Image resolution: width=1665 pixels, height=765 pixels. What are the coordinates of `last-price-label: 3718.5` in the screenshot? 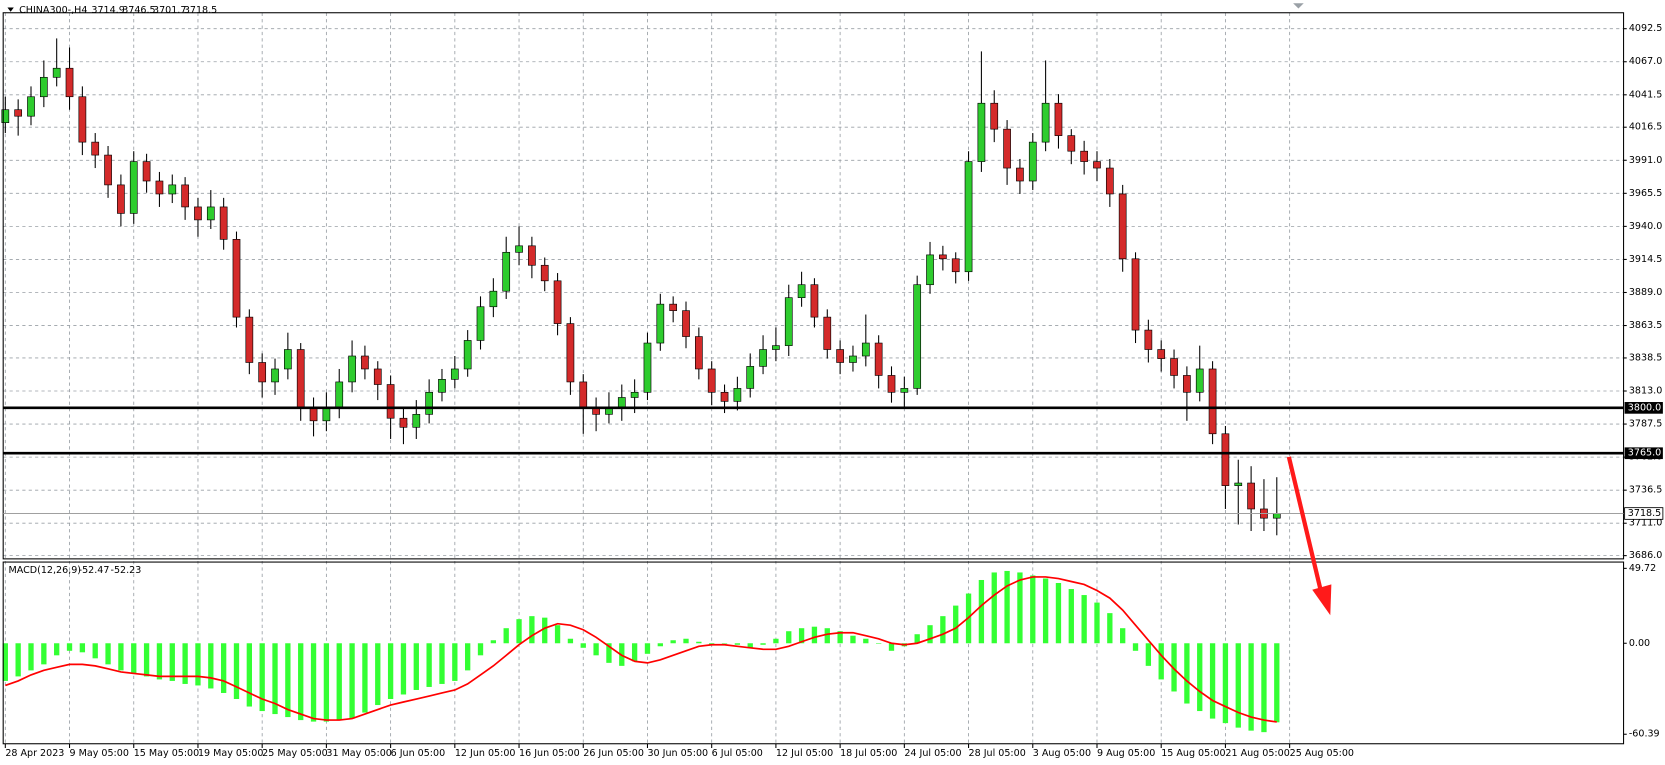 It's located at (1644, 513).